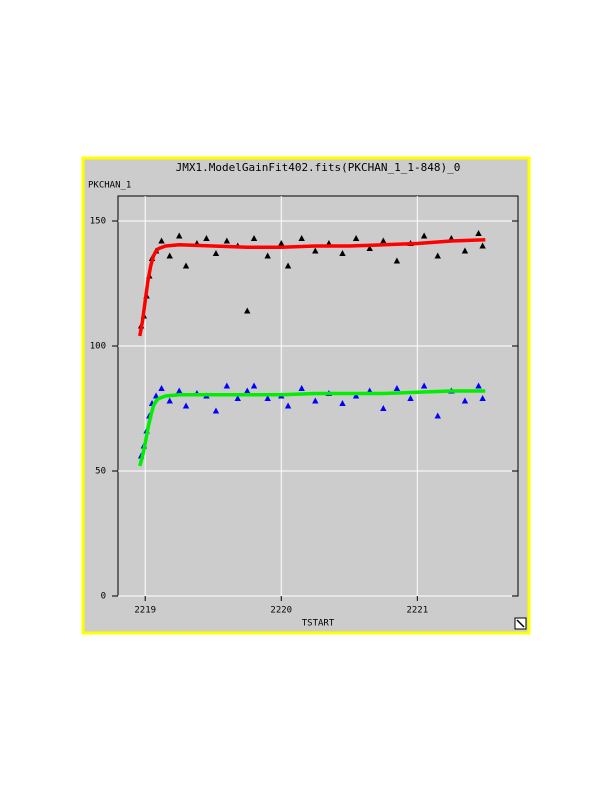  What do you see at coordinates (318, 624) in the screenshot?
I see `x-axis-label: TSTART` at bounding box center [318, 624].